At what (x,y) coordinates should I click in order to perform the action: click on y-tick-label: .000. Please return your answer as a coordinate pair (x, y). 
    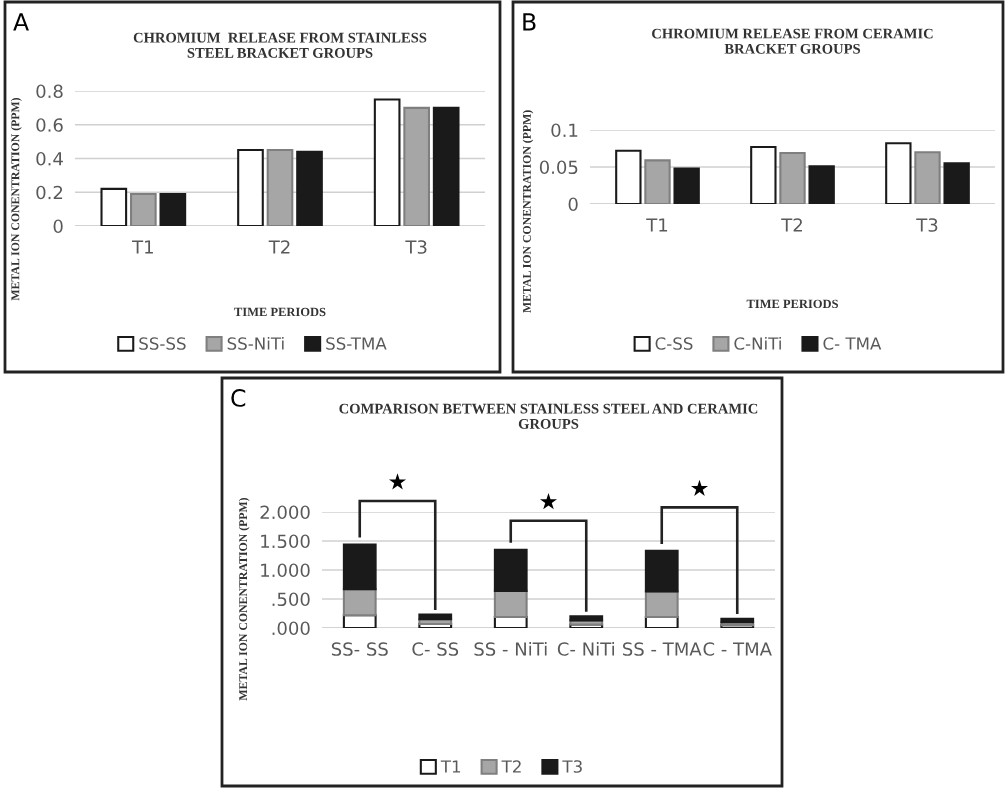
    Looking at the image, I should click on (291, 628).